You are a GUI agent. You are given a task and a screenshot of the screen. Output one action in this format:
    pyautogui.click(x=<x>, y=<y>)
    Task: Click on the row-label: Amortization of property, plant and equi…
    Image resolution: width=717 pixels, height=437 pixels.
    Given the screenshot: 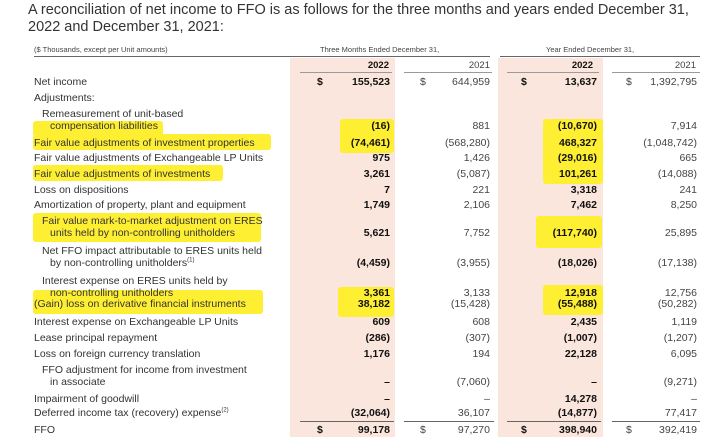 What is the action you would take?
    pyautogui.click(x=140, y=205)
    